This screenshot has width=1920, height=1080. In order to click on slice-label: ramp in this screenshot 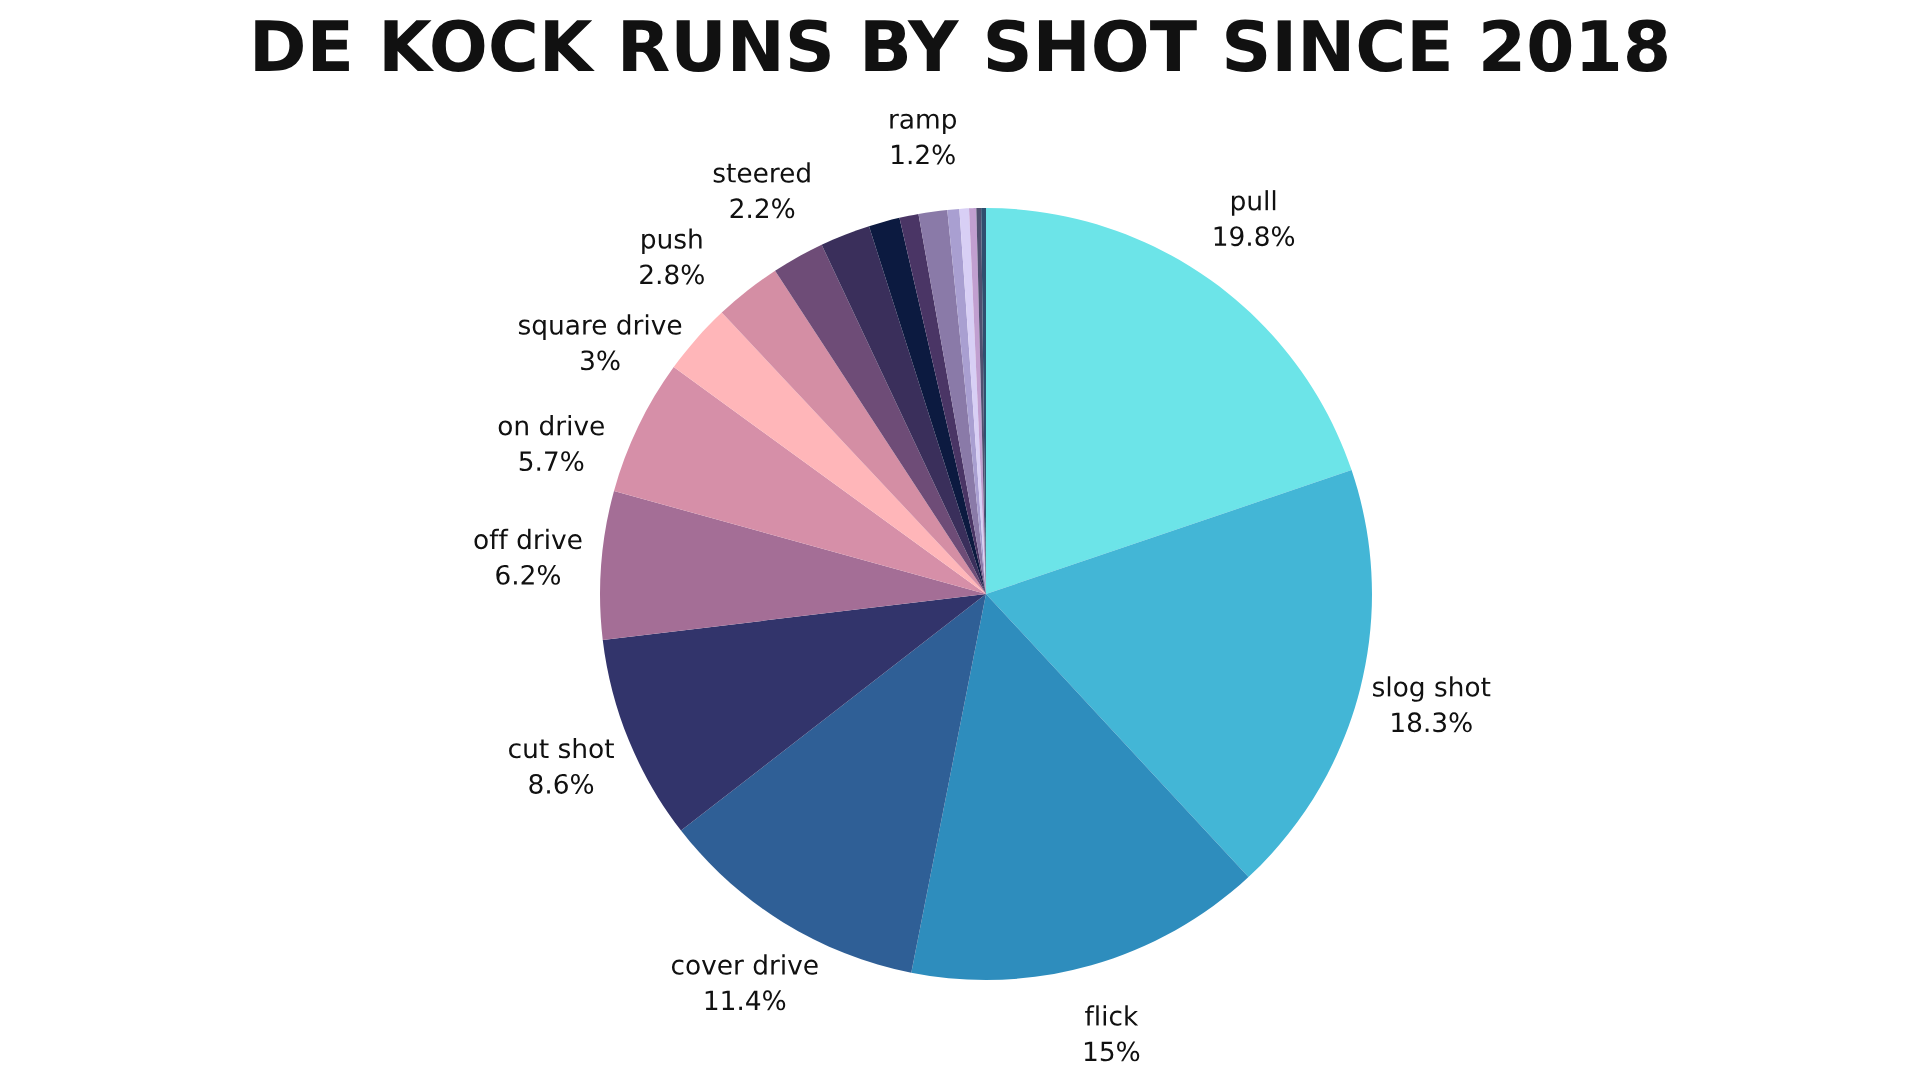, I will do `click(923, 124)`.